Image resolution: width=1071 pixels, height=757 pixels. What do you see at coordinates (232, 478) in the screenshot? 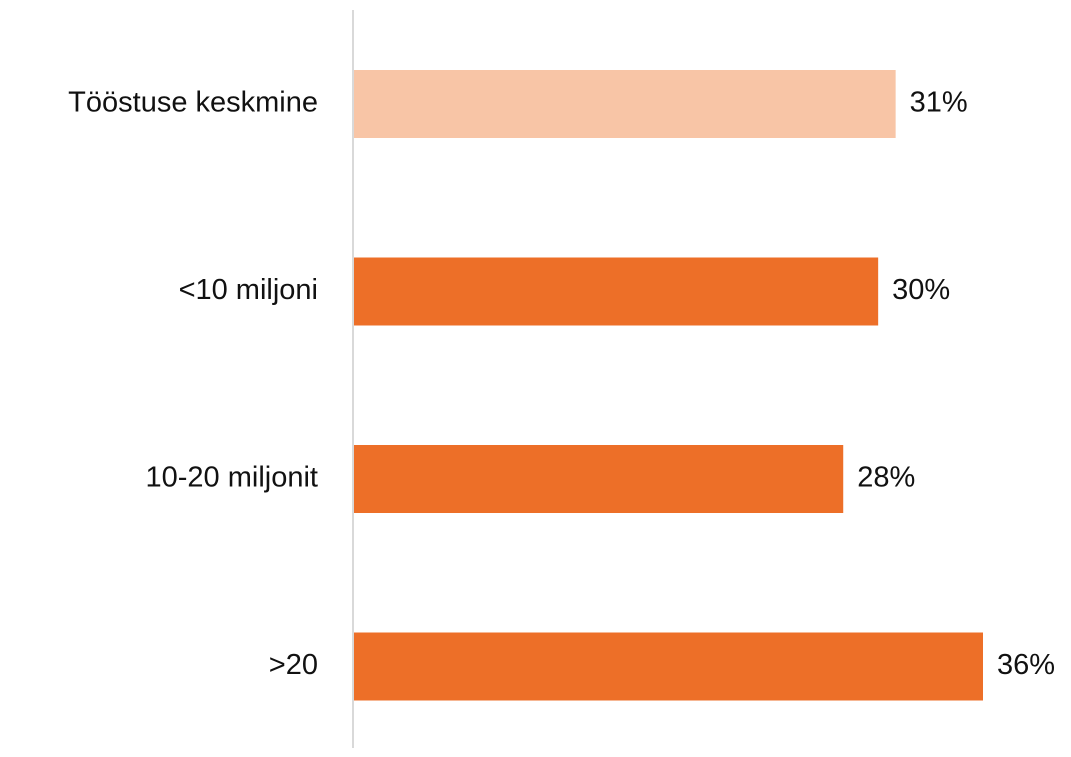
I see `category-label: 10-20 miljonit` at bounding box center [232, 478].